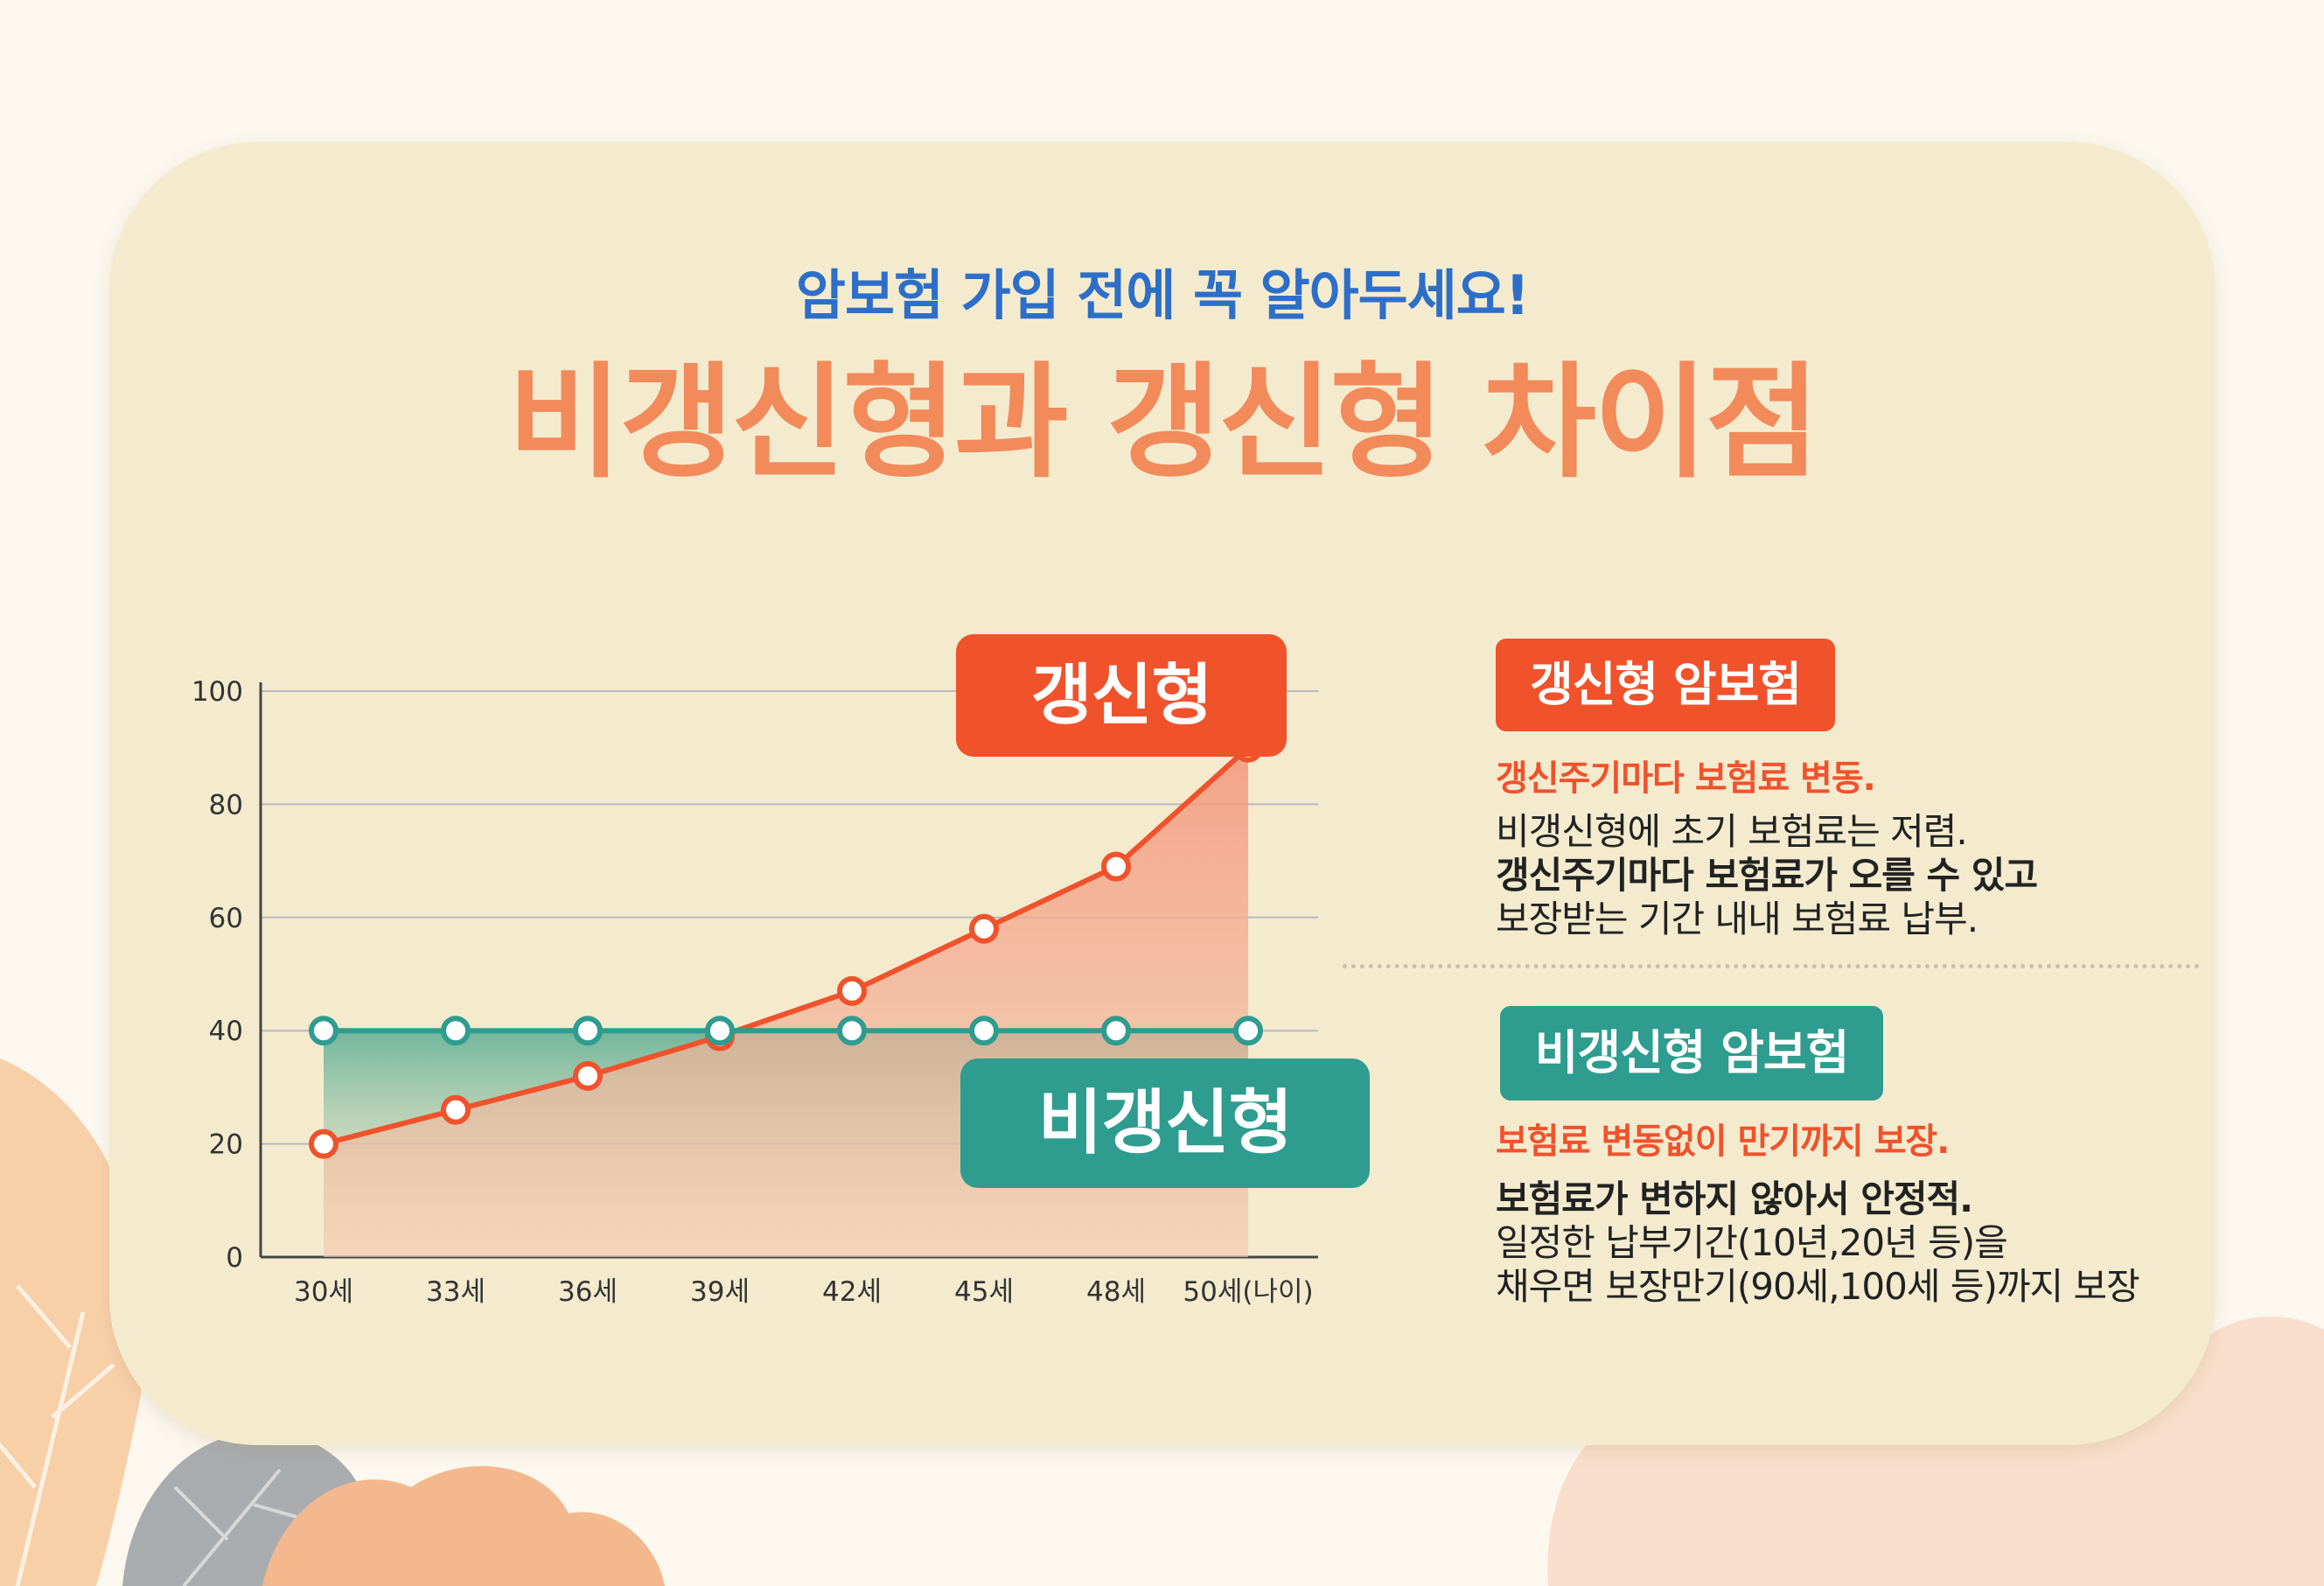 This screenshot has width=2324, height=1586. I want to click on renewable-line-1: 비갱신형에 초기 보험료는 저렴., so click(1732, 831).